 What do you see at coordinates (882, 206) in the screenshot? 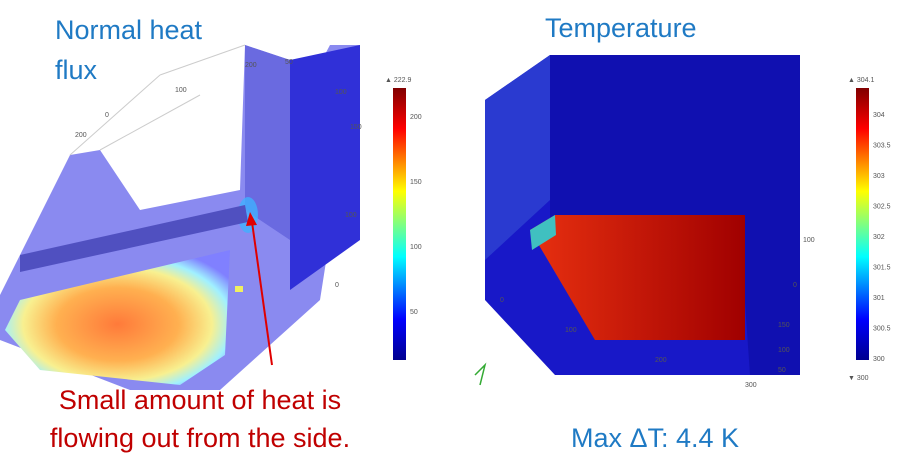
I see `tick-label: 302.5` at bounding box center [882, 206].